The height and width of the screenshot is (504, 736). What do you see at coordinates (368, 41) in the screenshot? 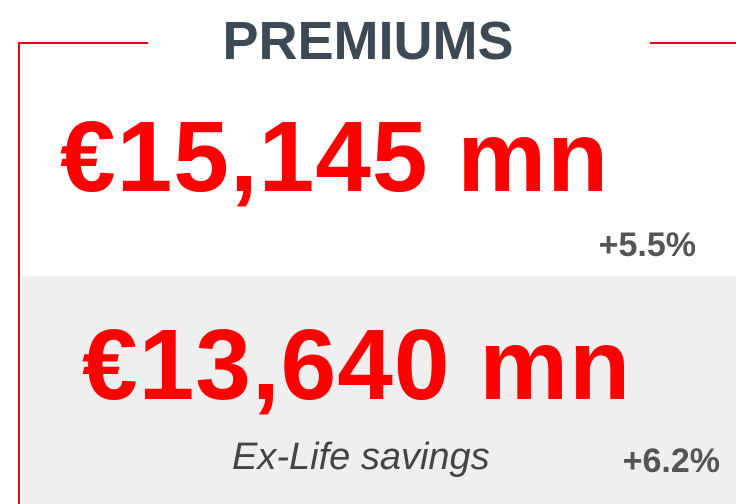
I see `title: PREMIUMS` at bounding box center [368, 41].